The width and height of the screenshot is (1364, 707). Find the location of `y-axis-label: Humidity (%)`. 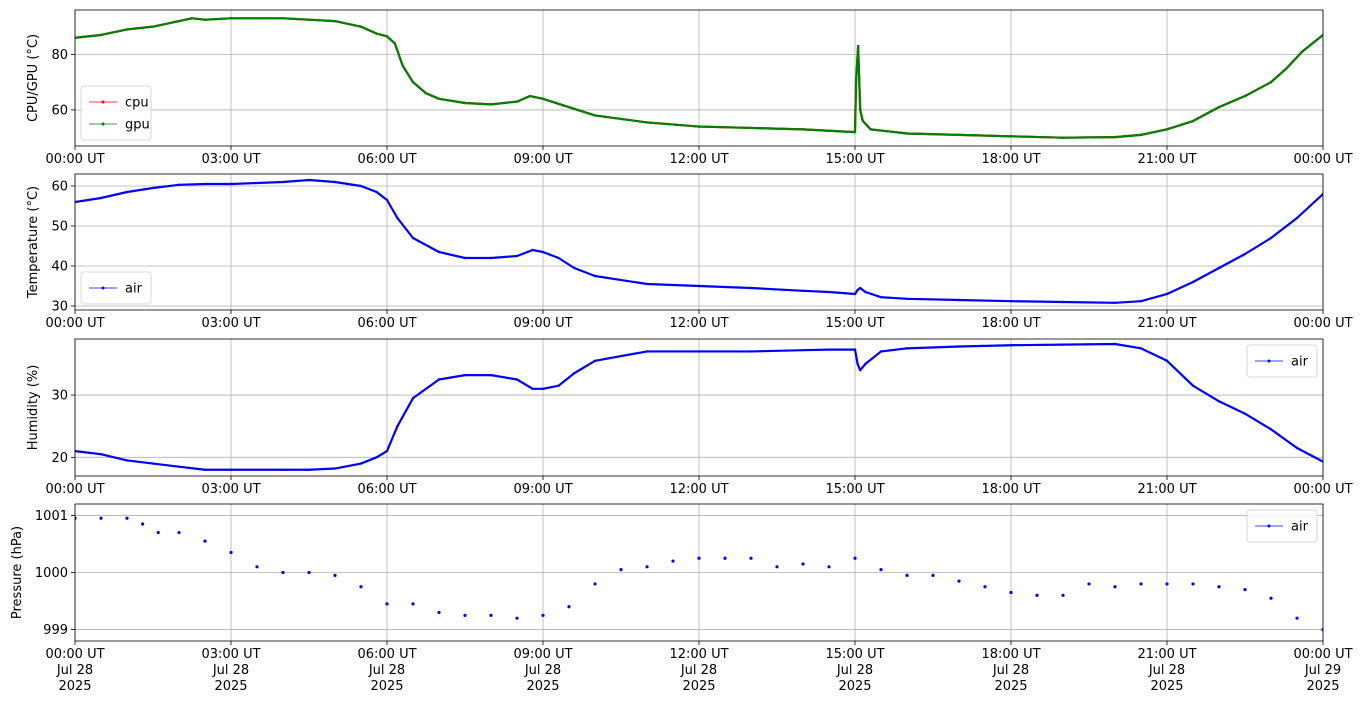

y-axis-label: Humidity (%) is located at coordinates (33, 408).